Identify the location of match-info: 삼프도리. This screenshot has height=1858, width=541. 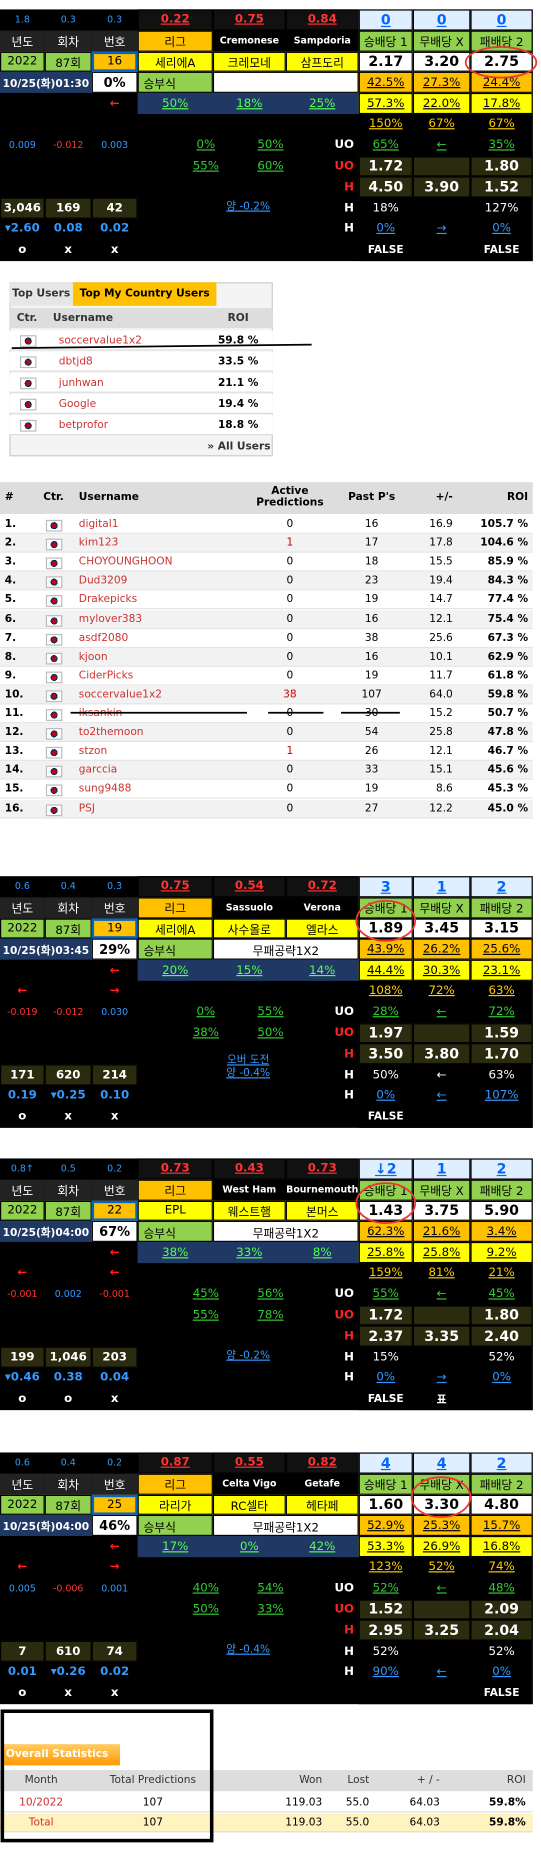
(322, 62).